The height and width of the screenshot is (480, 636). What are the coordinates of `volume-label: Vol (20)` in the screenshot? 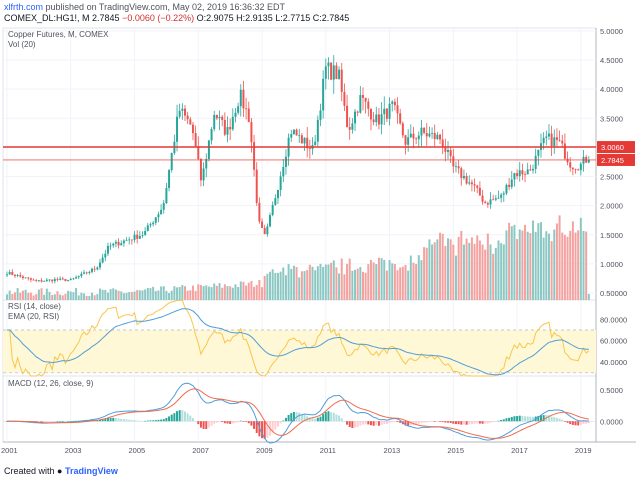 It's located at (22, 44).